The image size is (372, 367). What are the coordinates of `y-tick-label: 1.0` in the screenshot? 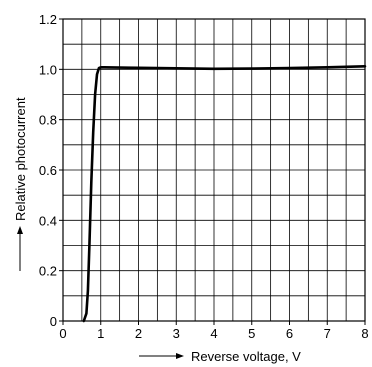 It's located at (48, 69).